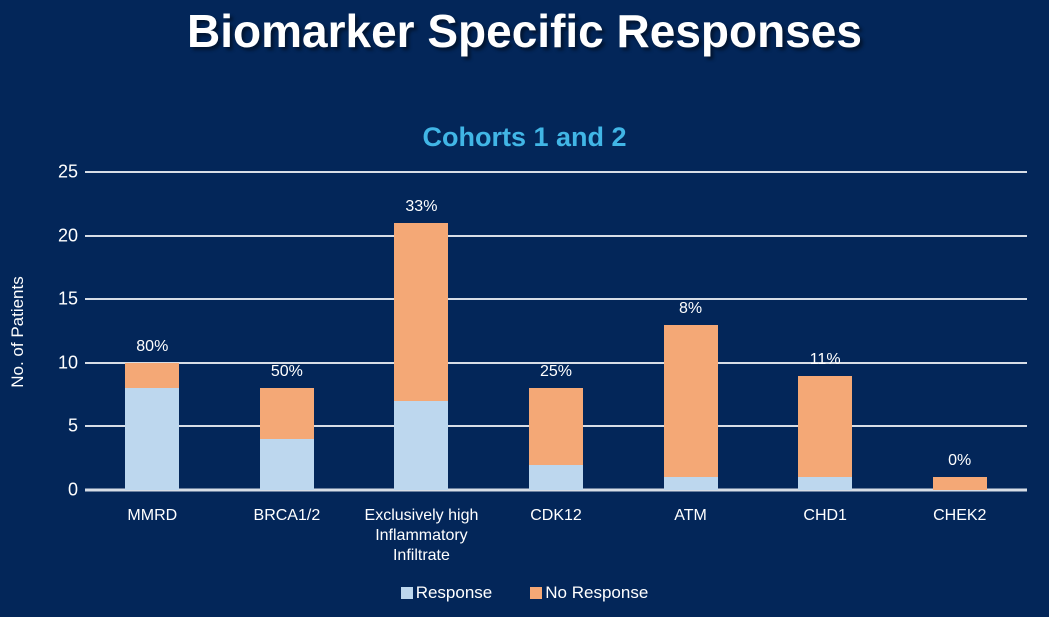  Describe the element at coordinates (67, 235) in the screenshot. I see `y-tick-label: 20` at that location.